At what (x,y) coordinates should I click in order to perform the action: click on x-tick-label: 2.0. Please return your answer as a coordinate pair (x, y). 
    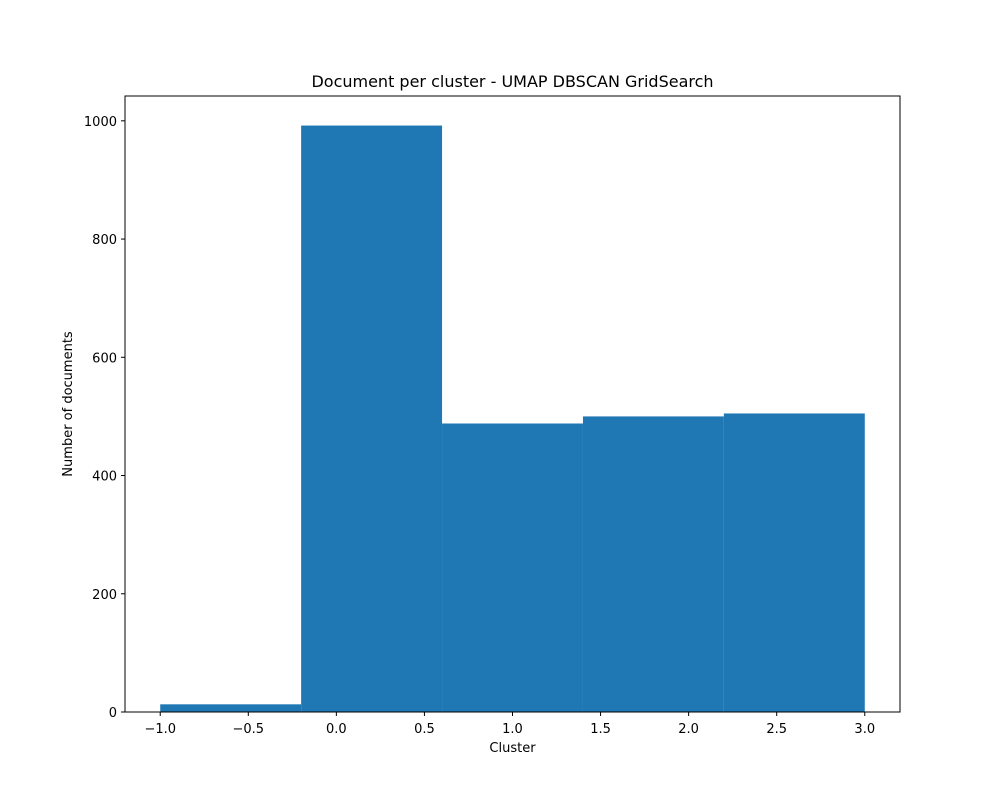
    Looking at the image, I should click on (688, 729).